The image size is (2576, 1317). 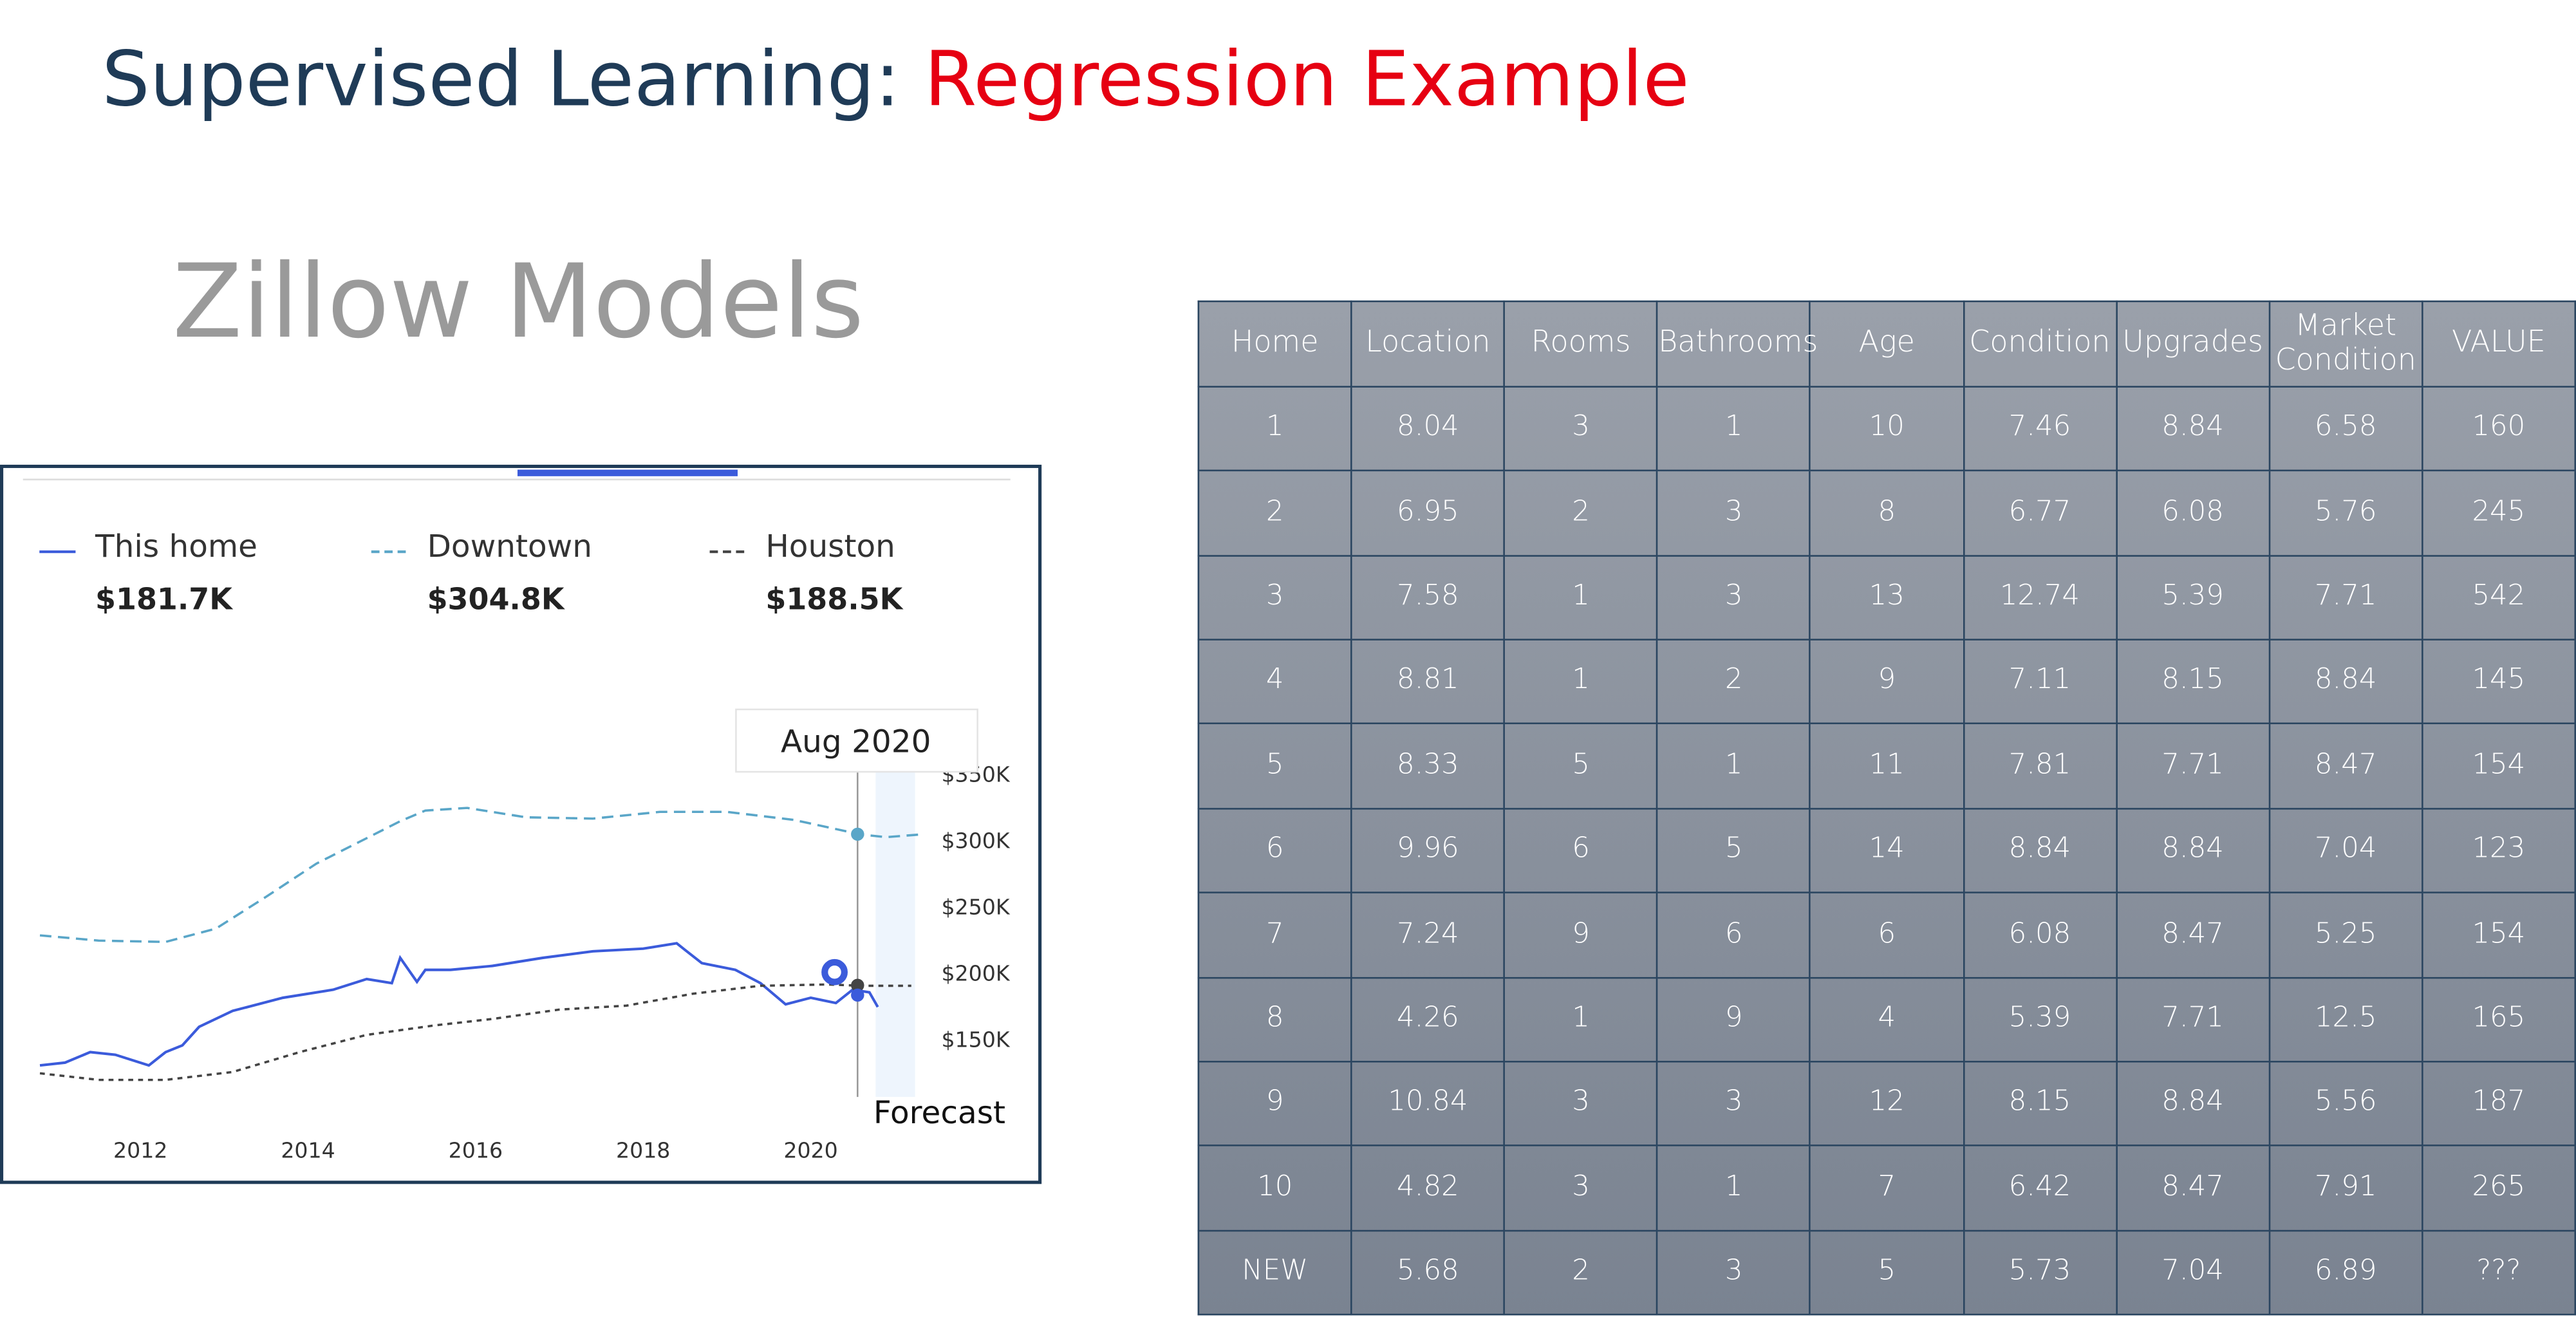 What do you see at coordinates (496, 598) in the screenshot?
I see `legend-value: $304.8K` at bounding box center [496, 598].